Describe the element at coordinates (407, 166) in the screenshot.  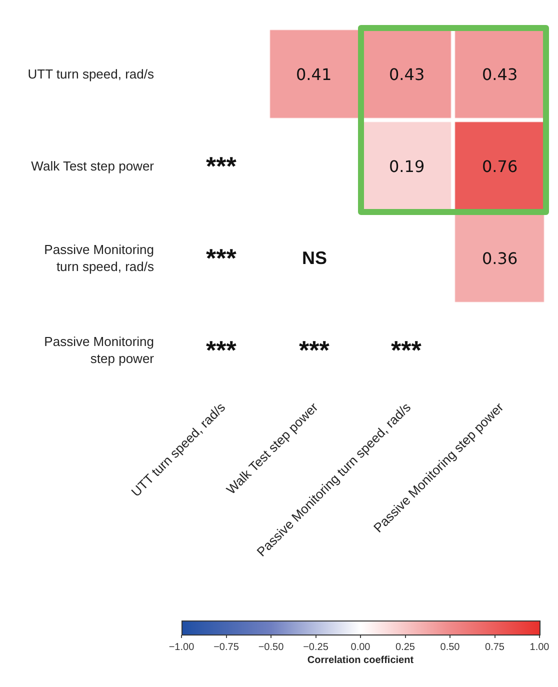
I see `data-label: 0.19` at that location.